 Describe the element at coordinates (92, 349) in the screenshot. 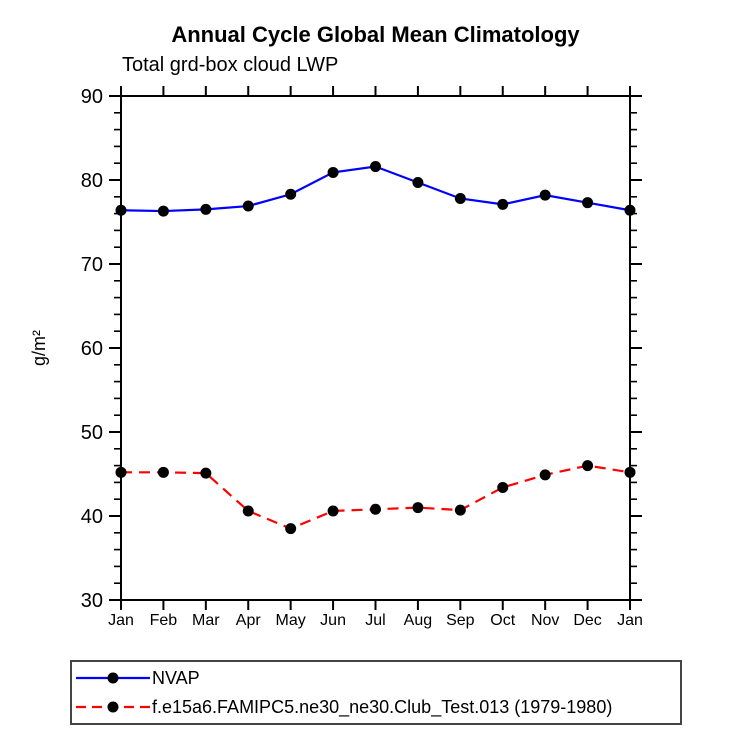

I see `y-axis-tick-label: 60` at that location.